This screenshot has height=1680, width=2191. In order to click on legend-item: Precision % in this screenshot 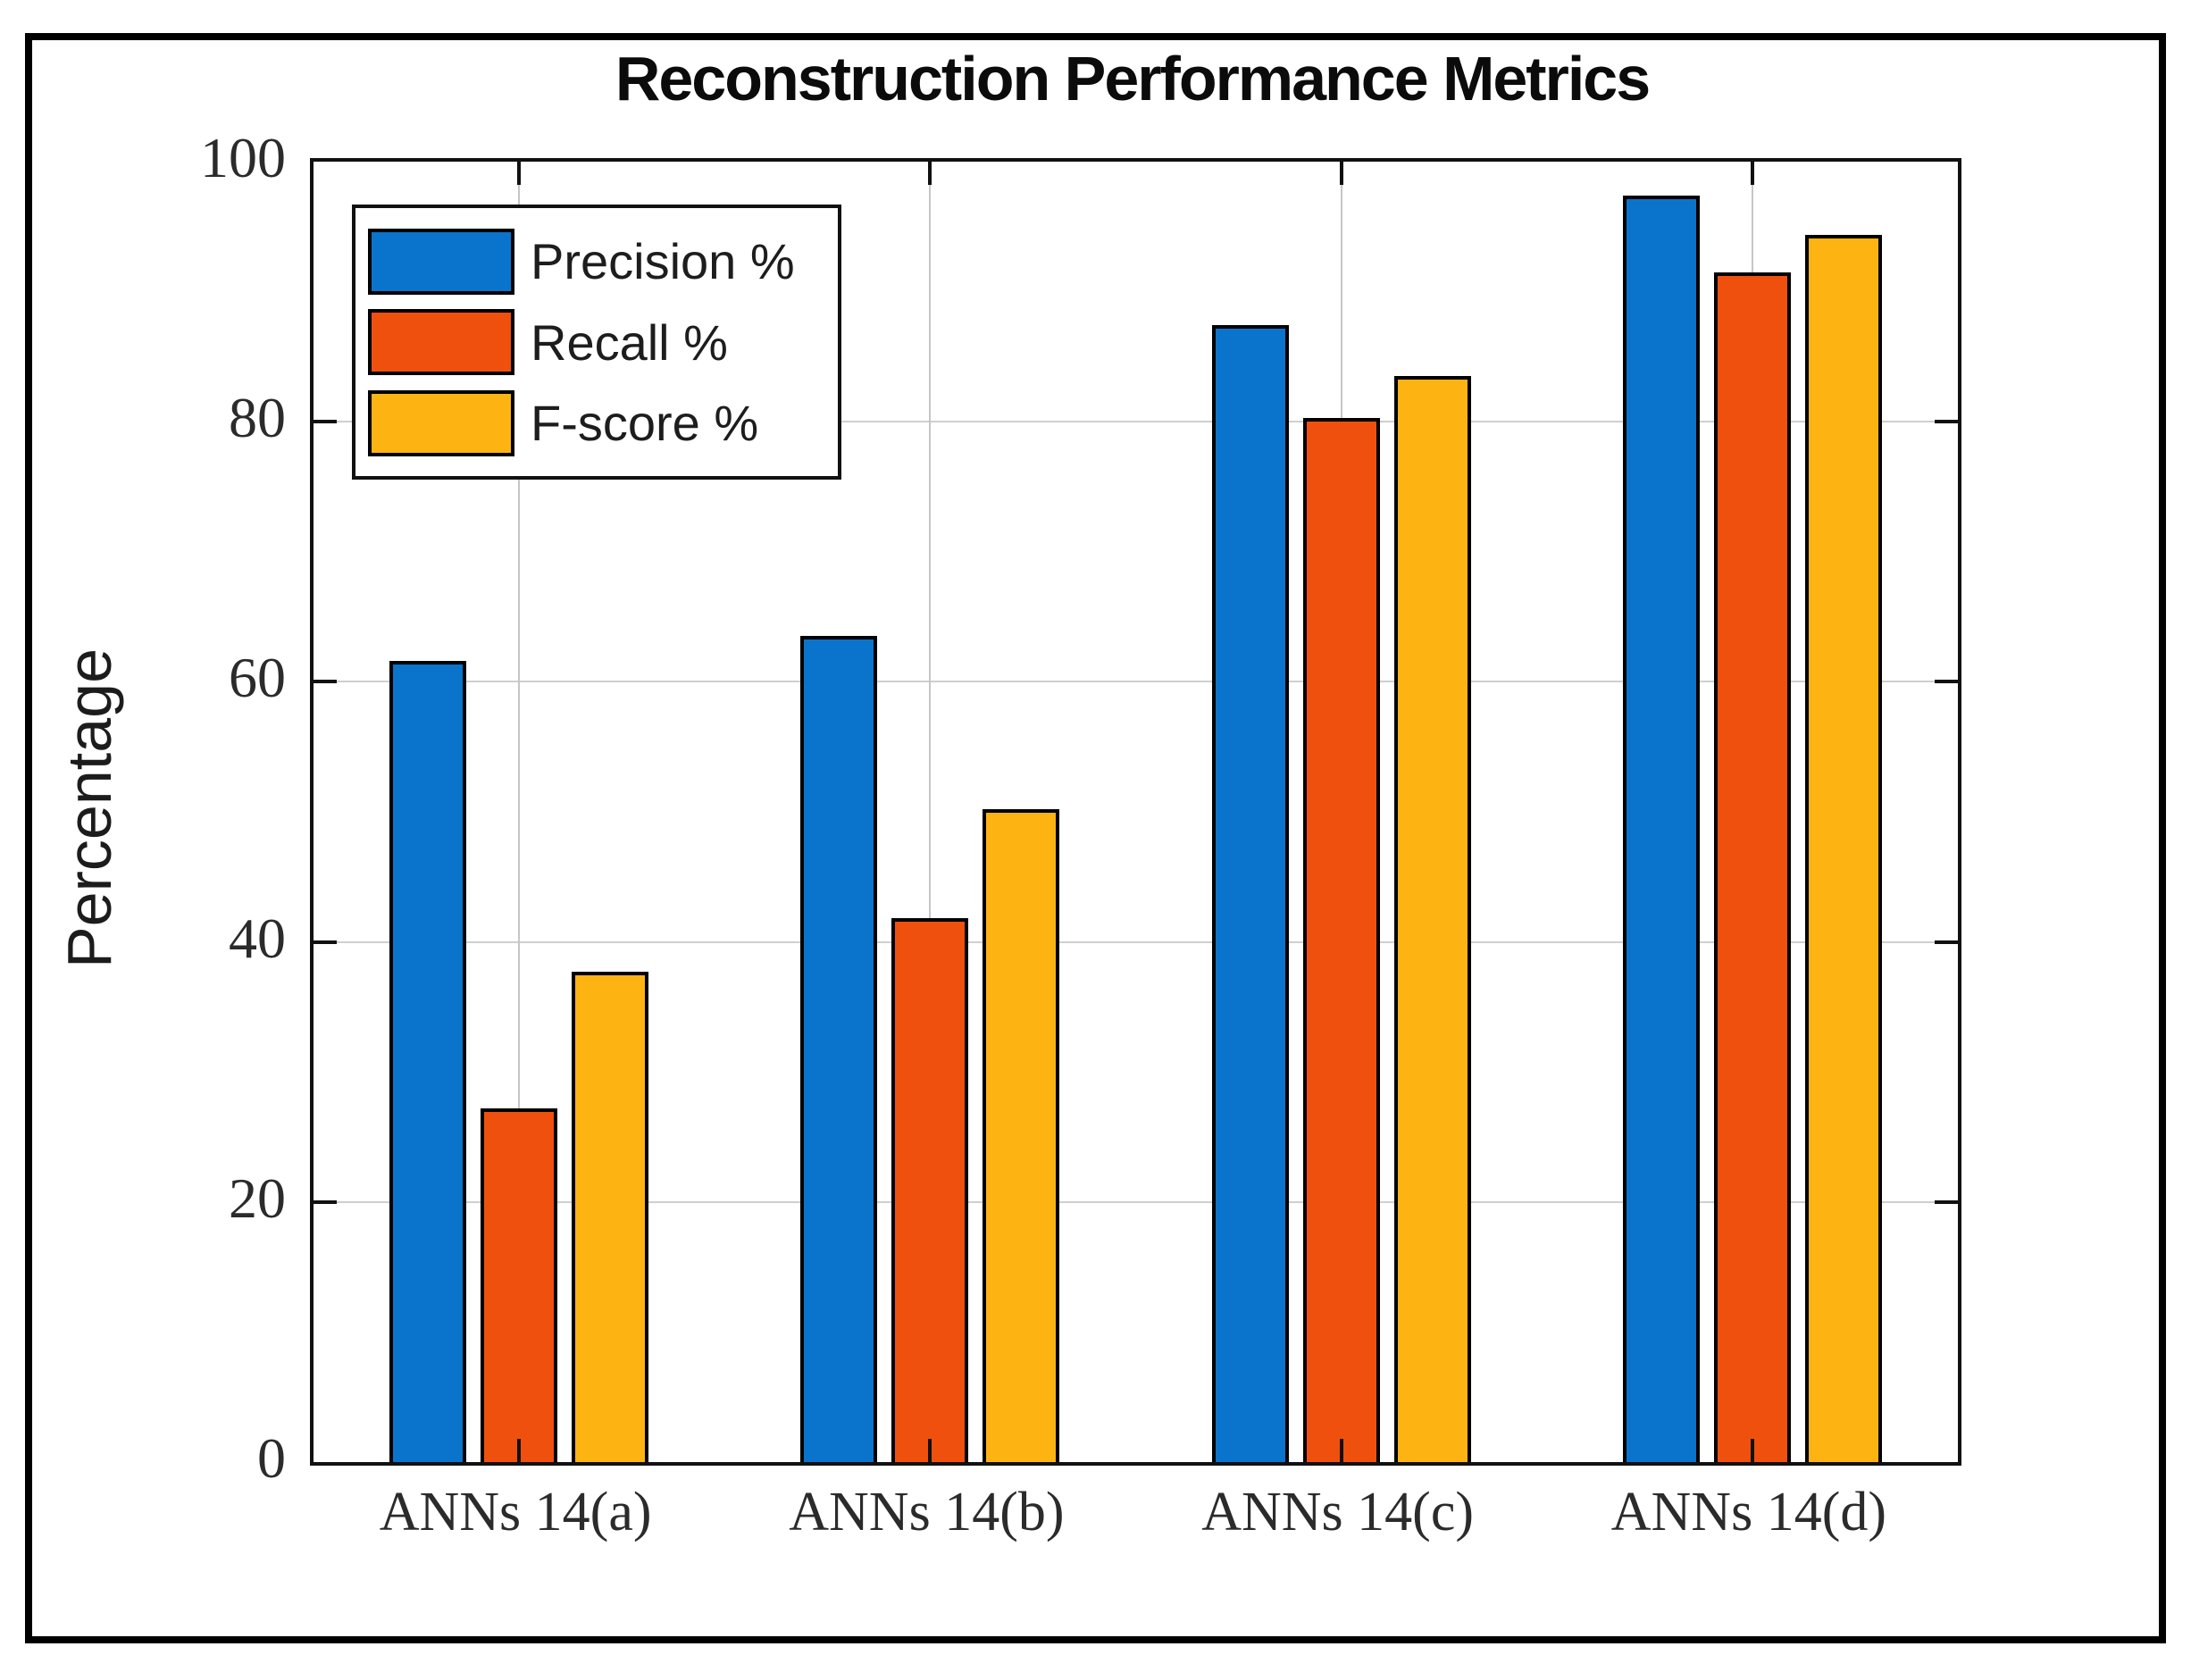, I will do `click(603, 261)`.